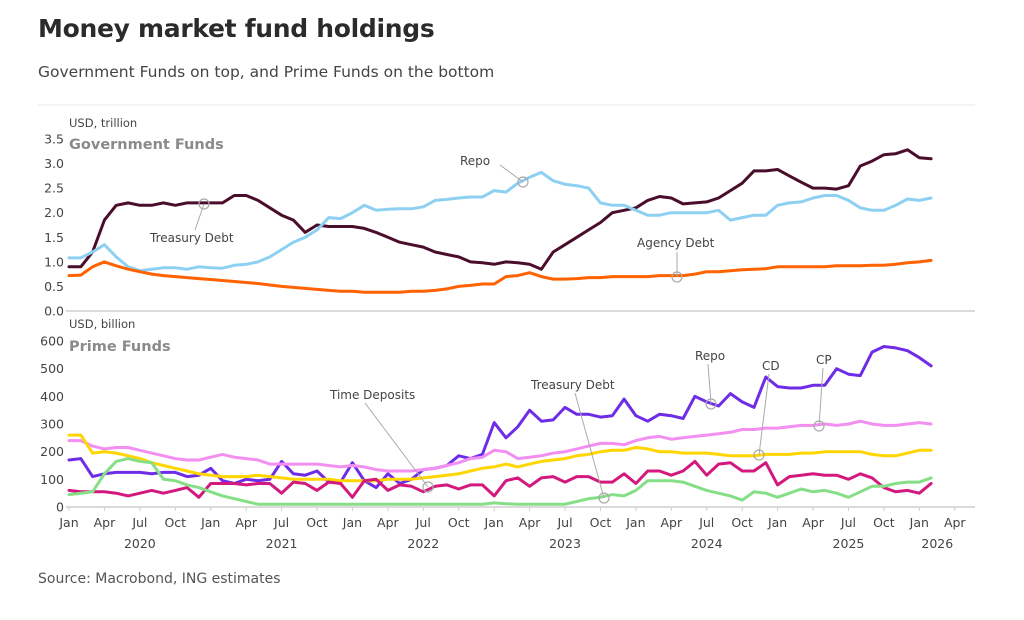 The width and height of the screenshot is (1024, 620). What do you see at coordinates (475, 161) in the screenshot?
I see `gov-repo-annotation-label: Repo` at bounding box center [475, 161].